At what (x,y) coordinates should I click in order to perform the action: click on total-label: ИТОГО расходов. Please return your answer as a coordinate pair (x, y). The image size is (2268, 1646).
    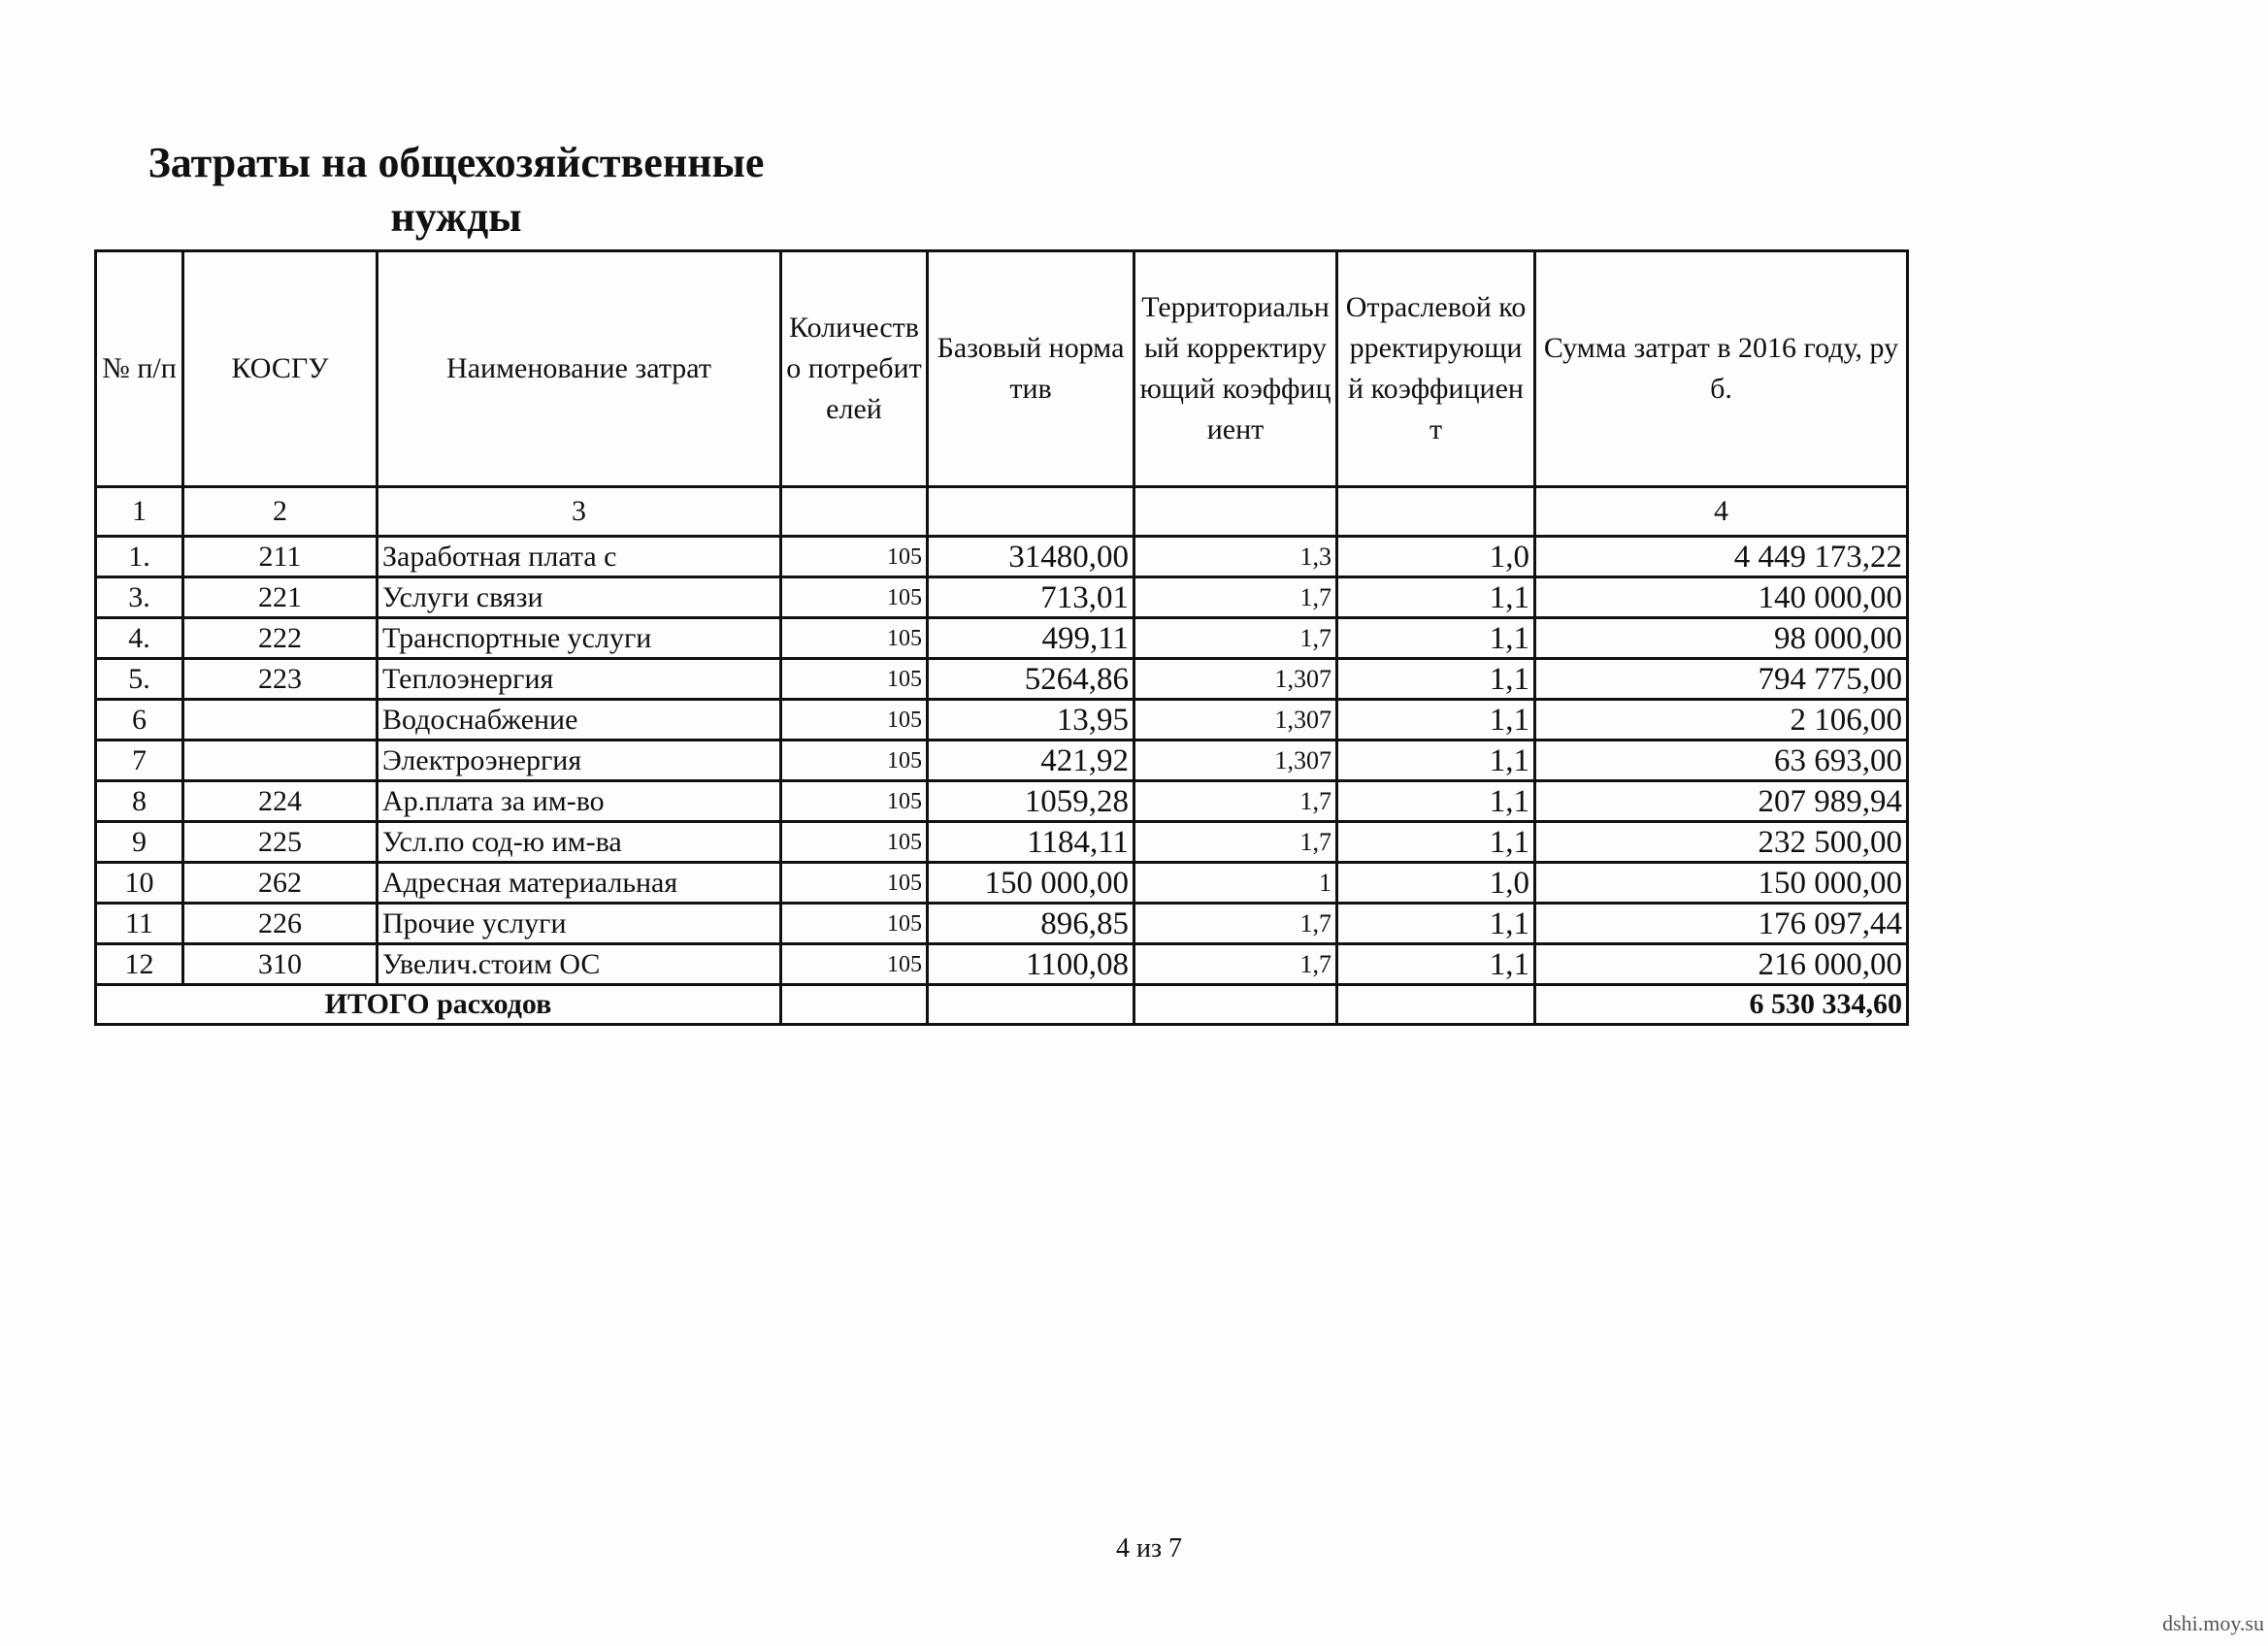
    Looking at the image, I should click on (438, 1004).